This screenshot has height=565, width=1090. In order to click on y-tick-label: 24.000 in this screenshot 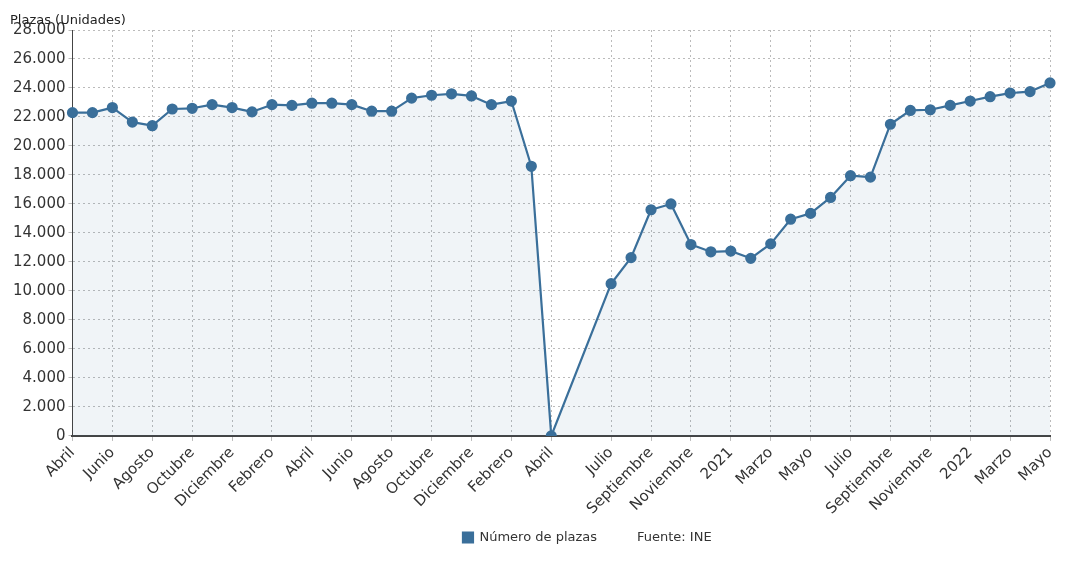, I will do `click(39, 86)`.